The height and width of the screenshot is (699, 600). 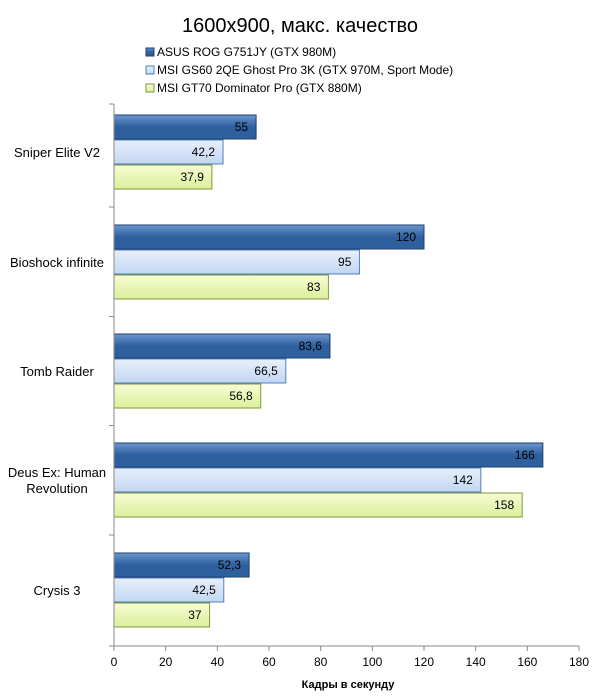 What do you see at coordinates (345, 262) in the screenshot?
I see `value-label-2-2: 95` at bounding box center [345, 262].